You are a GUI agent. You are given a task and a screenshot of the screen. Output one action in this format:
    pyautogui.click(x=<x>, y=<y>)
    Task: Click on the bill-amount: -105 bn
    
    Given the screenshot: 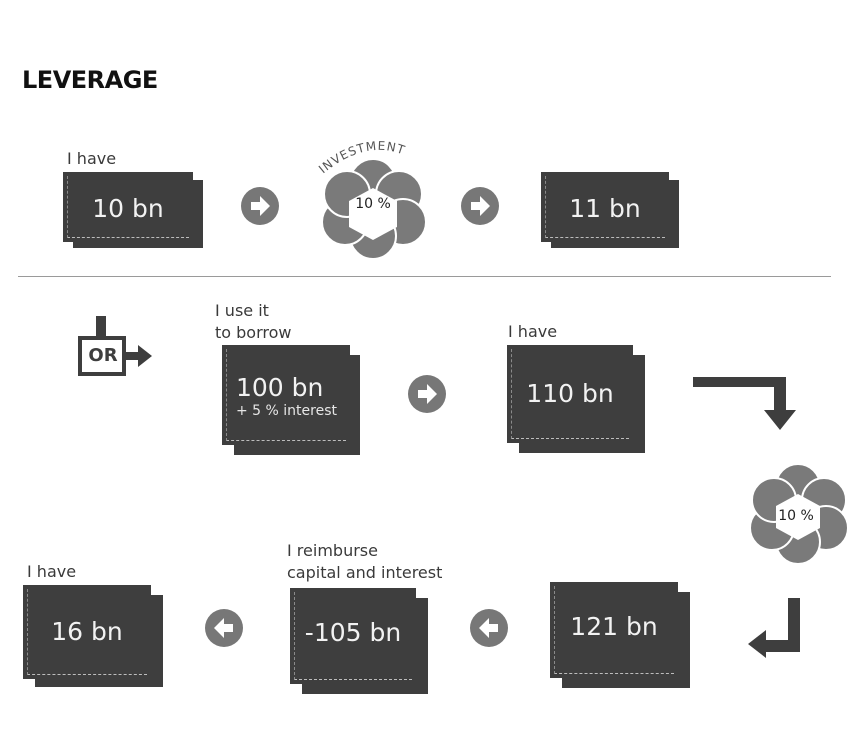 What is the action you would take?
    pyautogui.click(x=353, y=632)
    